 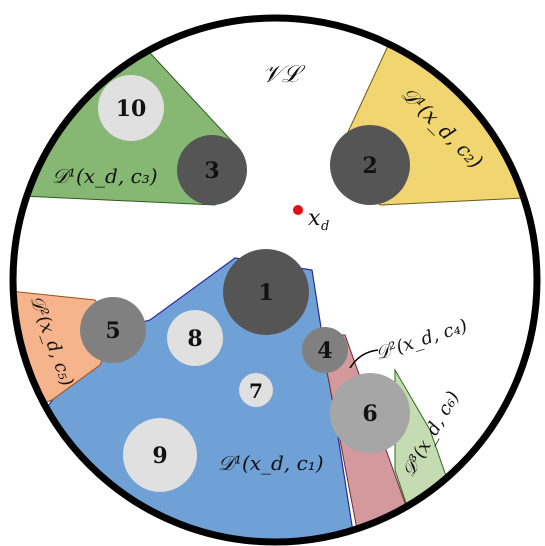 What do you see at coordinates (364, 359) in the screenshot?
I see `label-region-red-leader` at bounding box center [364, 359].